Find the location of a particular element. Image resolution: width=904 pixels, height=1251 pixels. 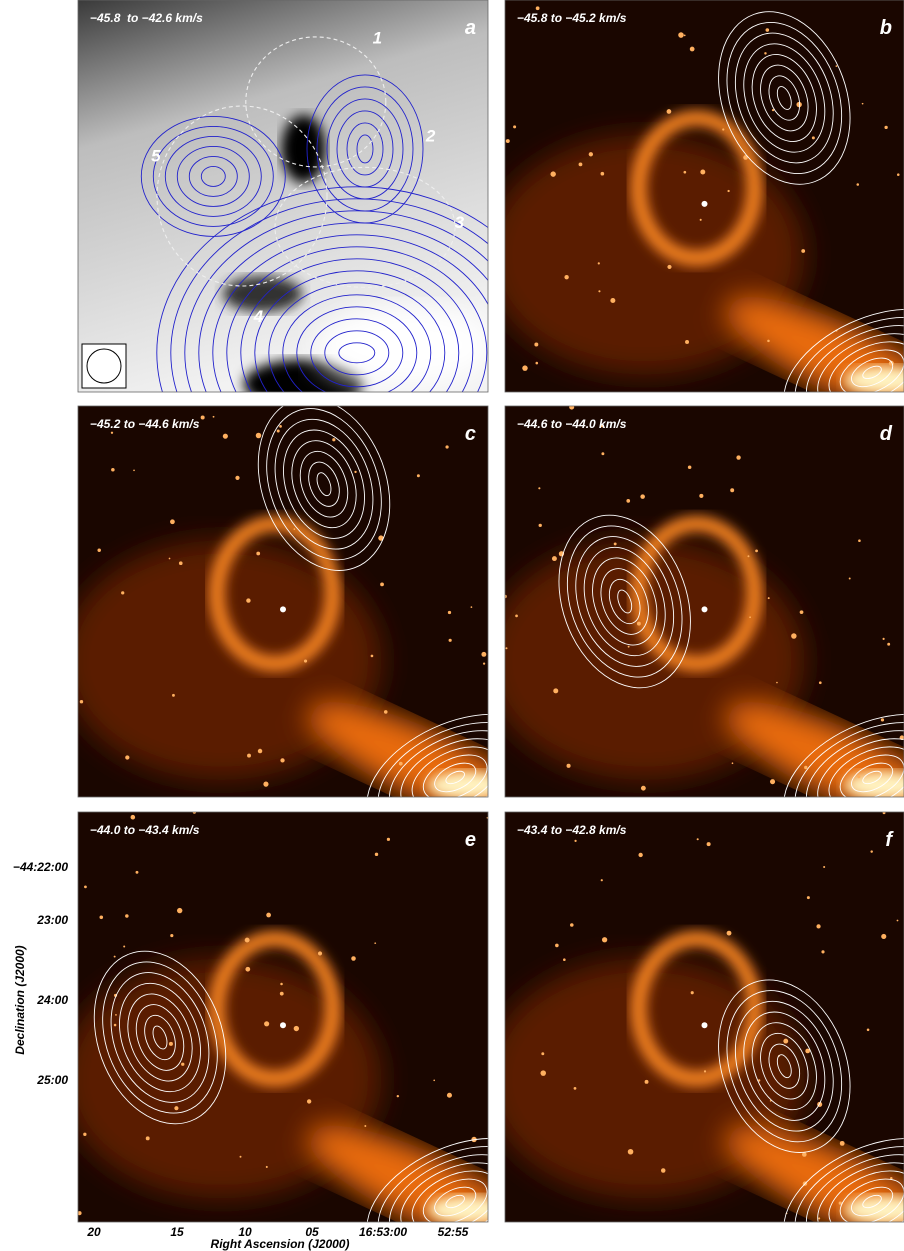

panel-letter: c is located at coordinates (470, 434).